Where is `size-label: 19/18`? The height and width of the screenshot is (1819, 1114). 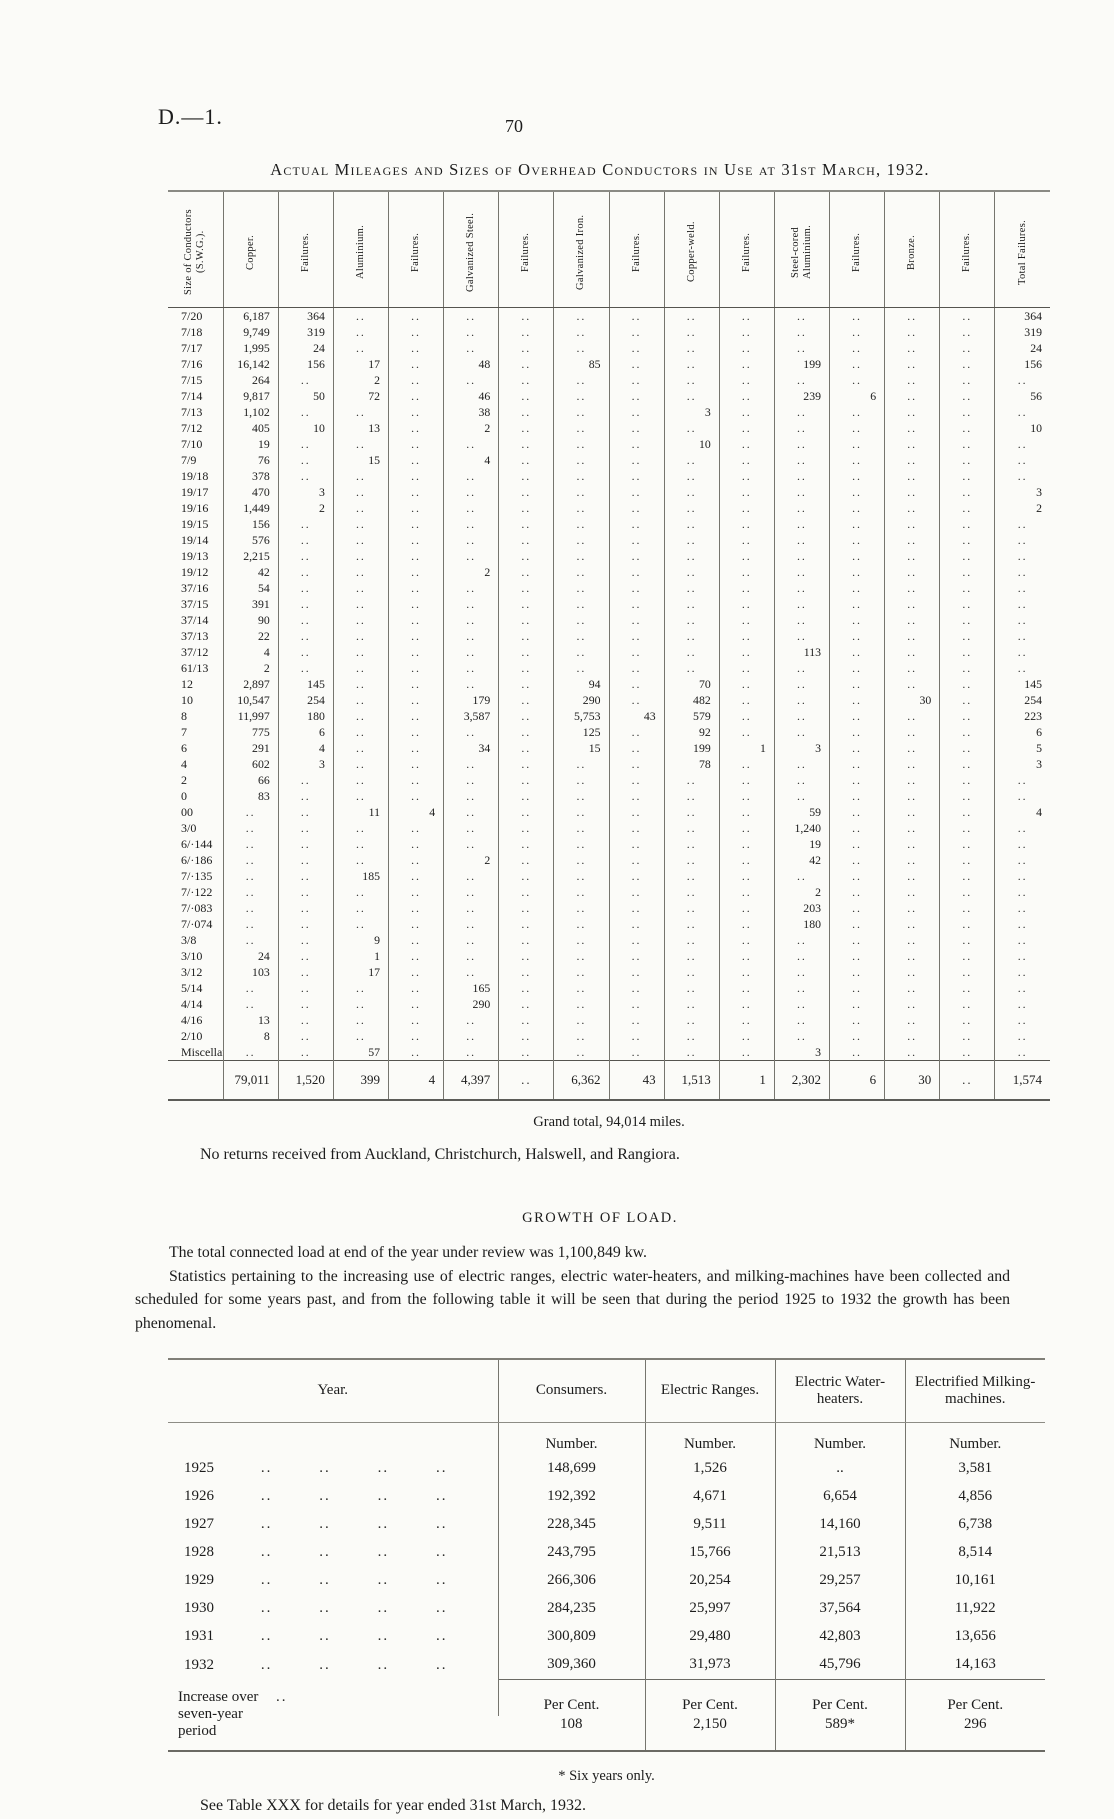 size-label: 19/18 is located at coordinates (195, 475).